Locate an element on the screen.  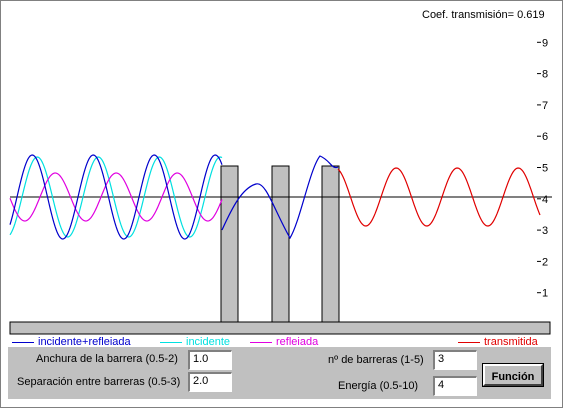
reflected-wave is located at coordinates (116, 197).